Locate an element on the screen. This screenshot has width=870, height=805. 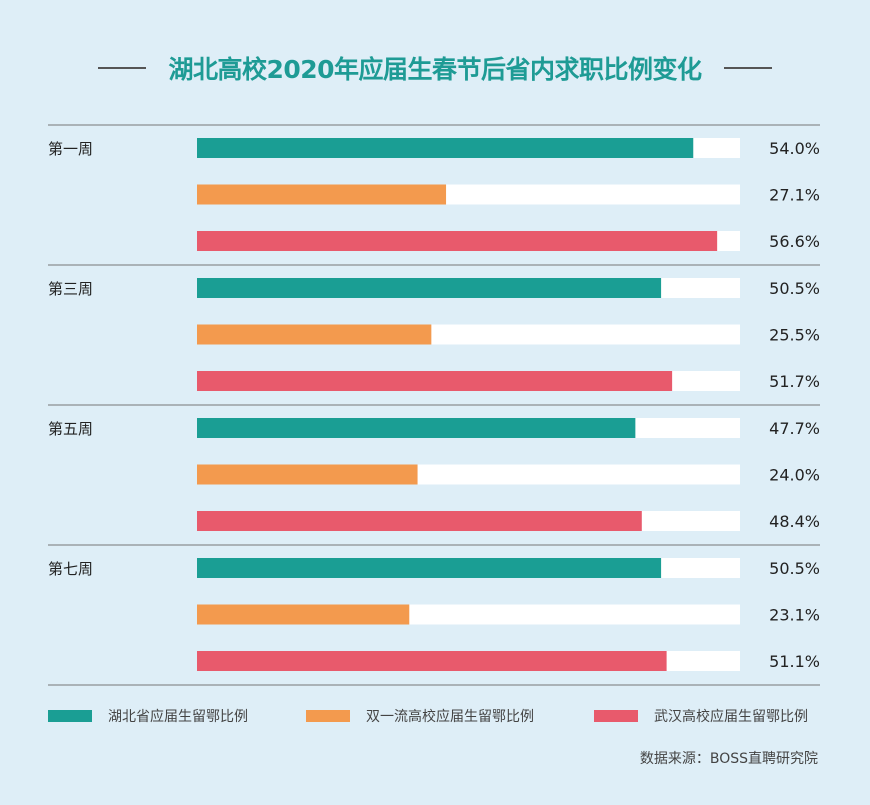
category-label: 第一周 is located at coordinates (70, 149).